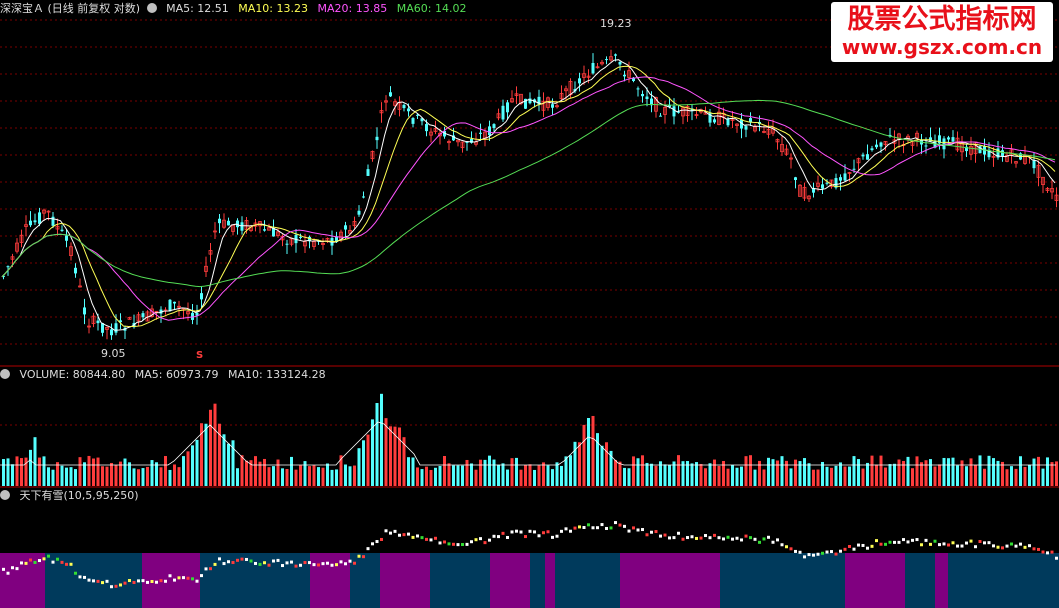  I want to click on volume-ma10: MA10: 133124.28, so click(276, 374).